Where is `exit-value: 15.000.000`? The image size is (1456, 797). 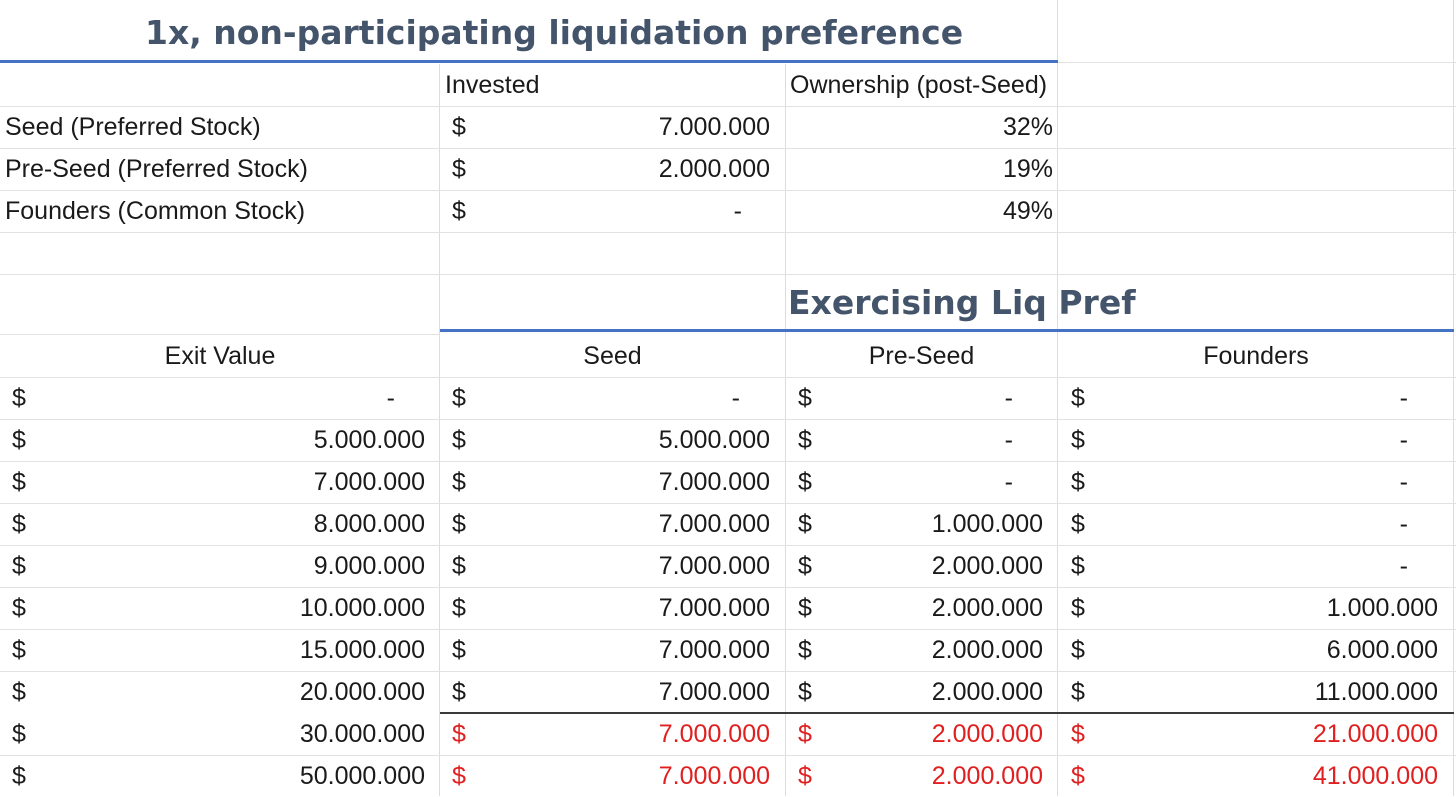 exit-value: 15.000.000 is located at coordinates (362, 650).